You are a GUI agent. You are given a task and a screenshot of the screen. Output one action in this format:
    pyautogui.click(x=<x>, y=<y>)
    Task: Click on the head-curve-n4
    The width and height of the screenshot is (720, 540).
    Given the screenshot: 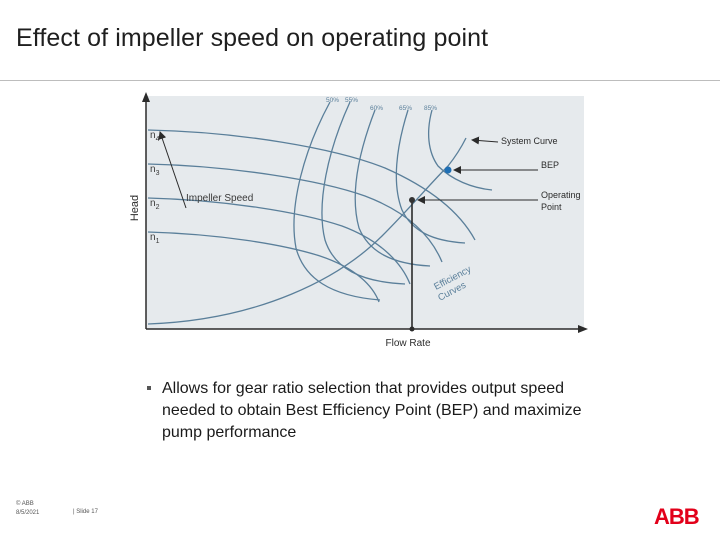 What is the action you would take?
    pyautogui.click(x=311, y=185)
    